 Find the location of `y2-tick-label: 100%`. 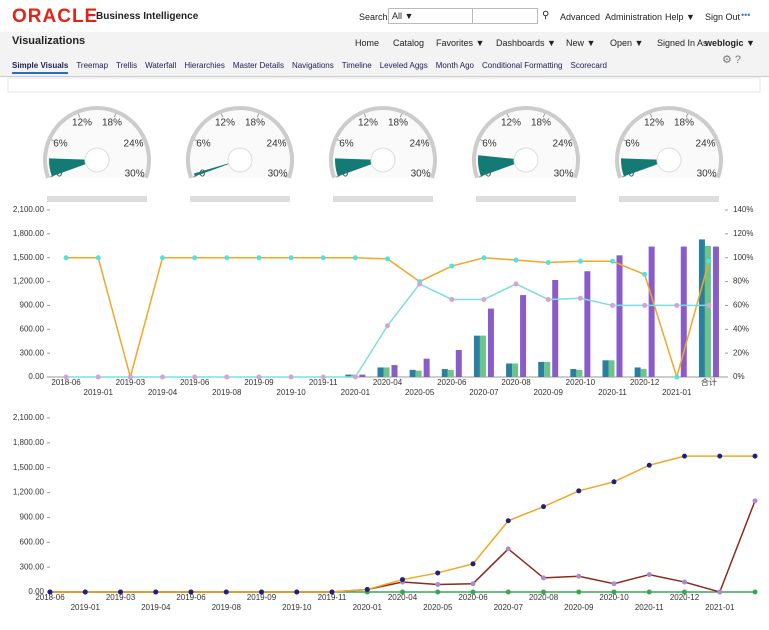

y2-tick-label: 100% is located at coordinates (743, 257).